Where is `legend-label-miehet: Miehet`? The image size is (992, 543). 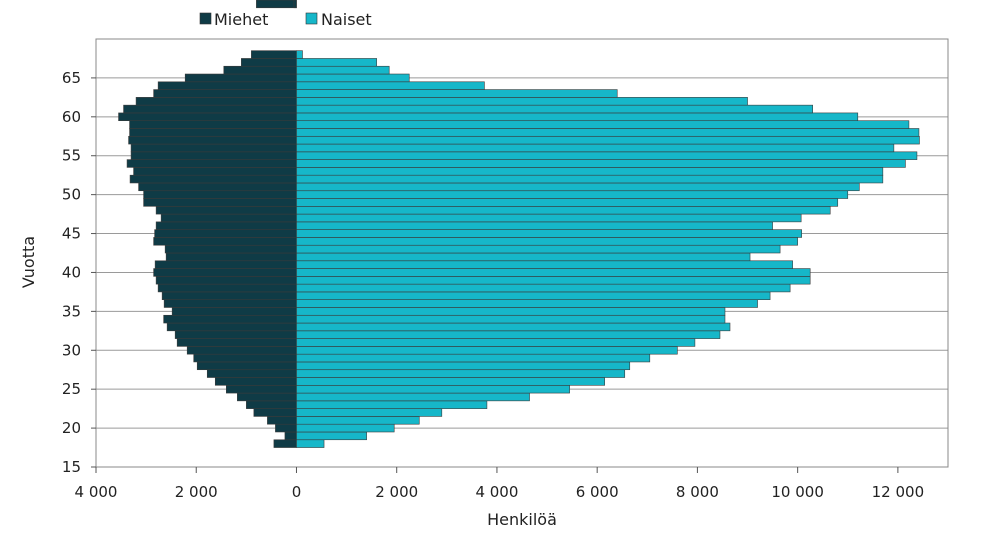 legend-label-miehet: Miehet is located at coordinates (241, 19).